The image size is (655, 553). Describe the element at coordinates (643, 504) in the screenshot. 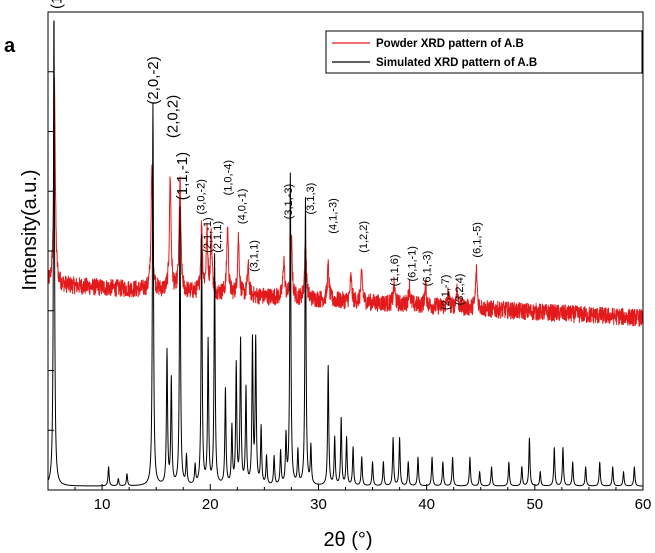

I see `x-tick-label: 60` at that location.